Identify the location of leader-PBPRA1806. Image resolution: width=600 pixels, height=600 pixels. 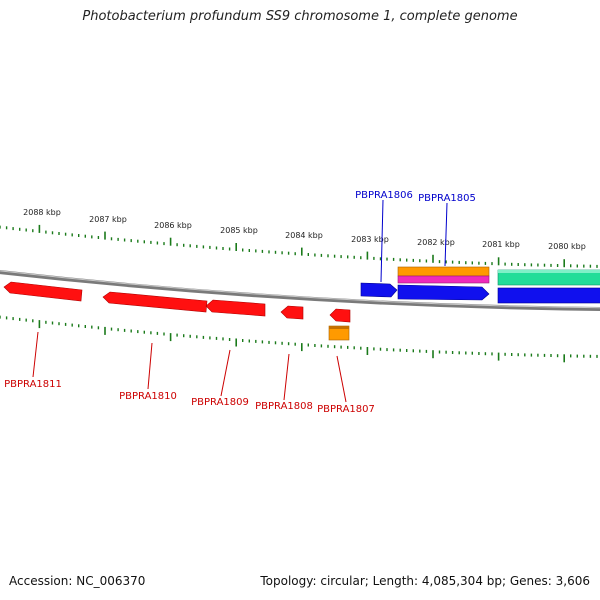
(382, 241).